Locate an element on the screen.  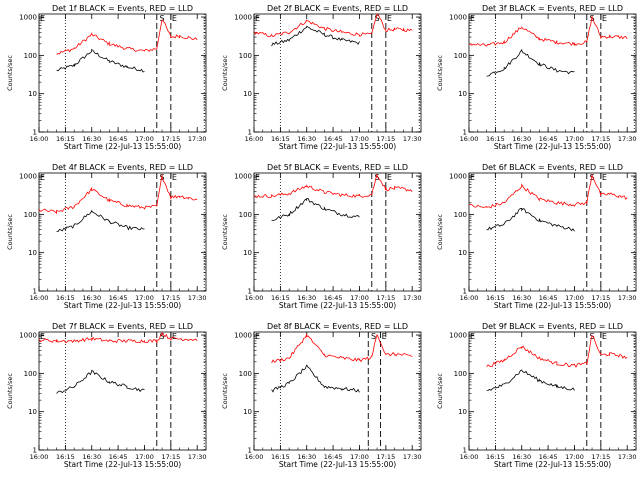
chart-title: Det 5f BLACK = Events, RED = LLD is located at coordinates (337, 167).